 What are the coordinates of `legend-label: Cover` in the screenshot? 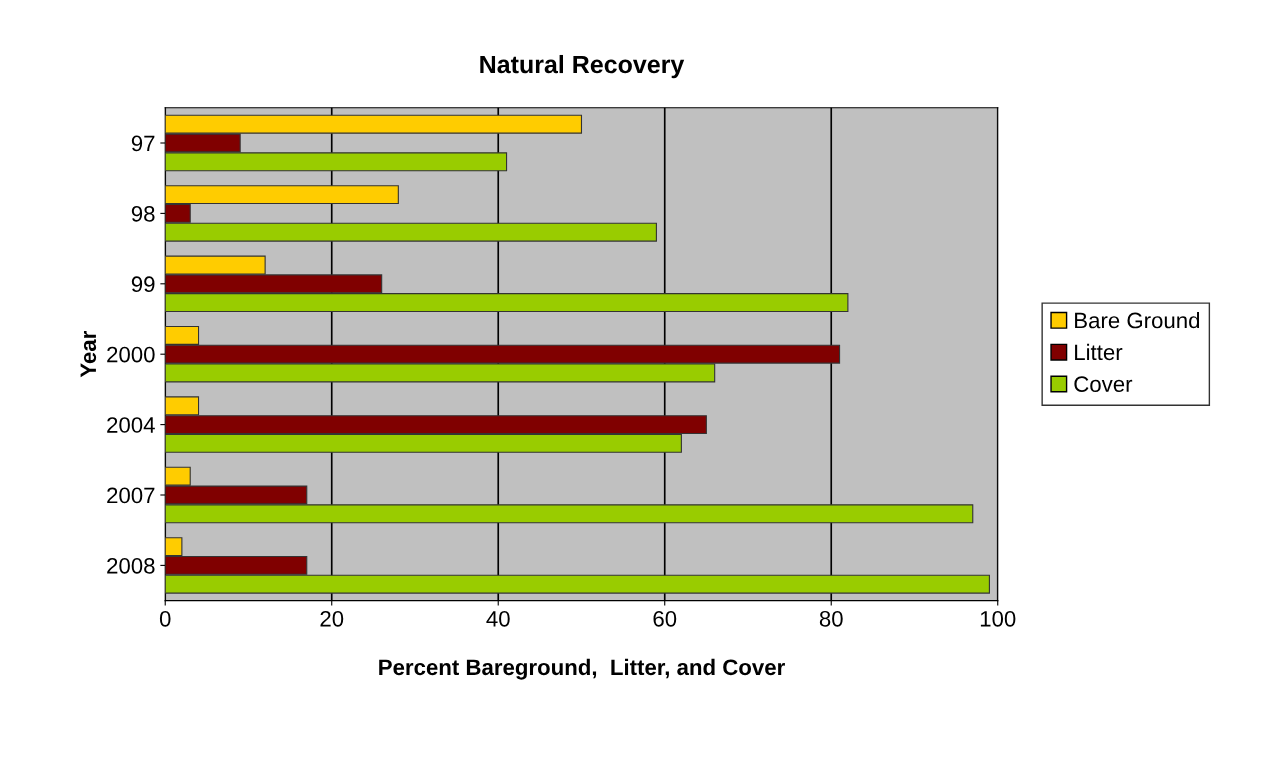 It's located at (1103, 384).